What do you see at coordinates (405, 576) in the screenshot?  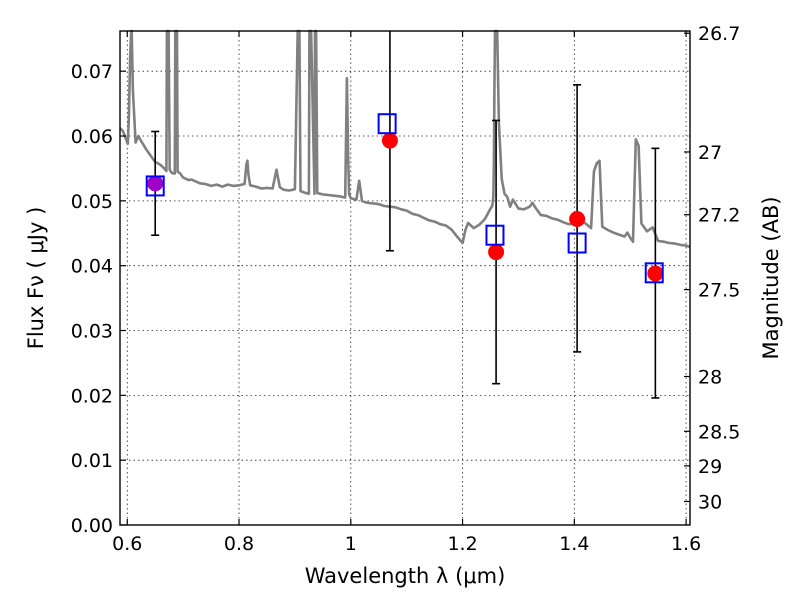 I see `x-axis-title: Wavelength λ (μm)` at bounding box center [405, 576].